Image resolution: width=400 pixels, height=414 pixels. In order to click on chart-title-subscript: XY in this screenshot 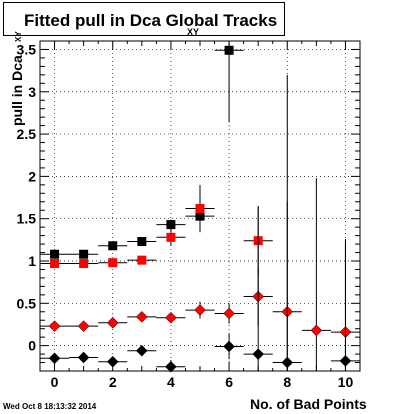, I will do `click(193, 32)`.